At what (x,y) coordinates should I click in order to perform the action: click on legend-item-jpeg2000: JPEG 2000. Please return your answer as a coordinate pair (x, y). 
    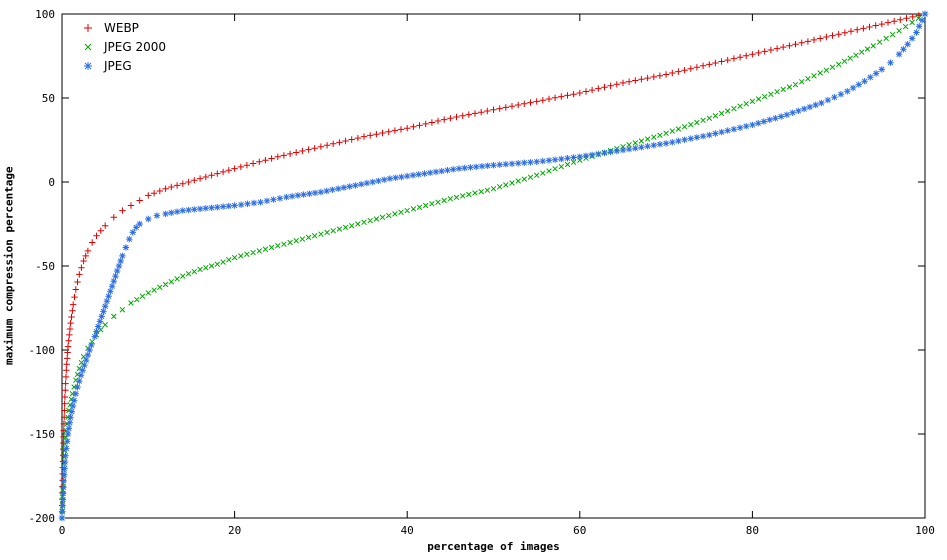
    Looking at the image, I should click on (123, 46).